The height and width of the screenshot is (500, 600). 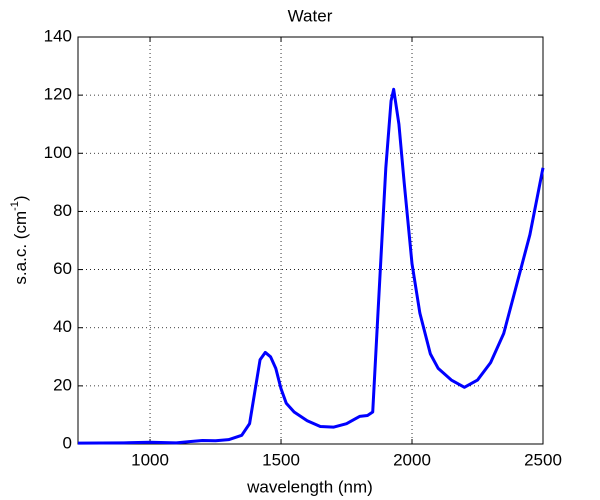 I want to click on y-tick-label: 60, so click(x=62, y=268).